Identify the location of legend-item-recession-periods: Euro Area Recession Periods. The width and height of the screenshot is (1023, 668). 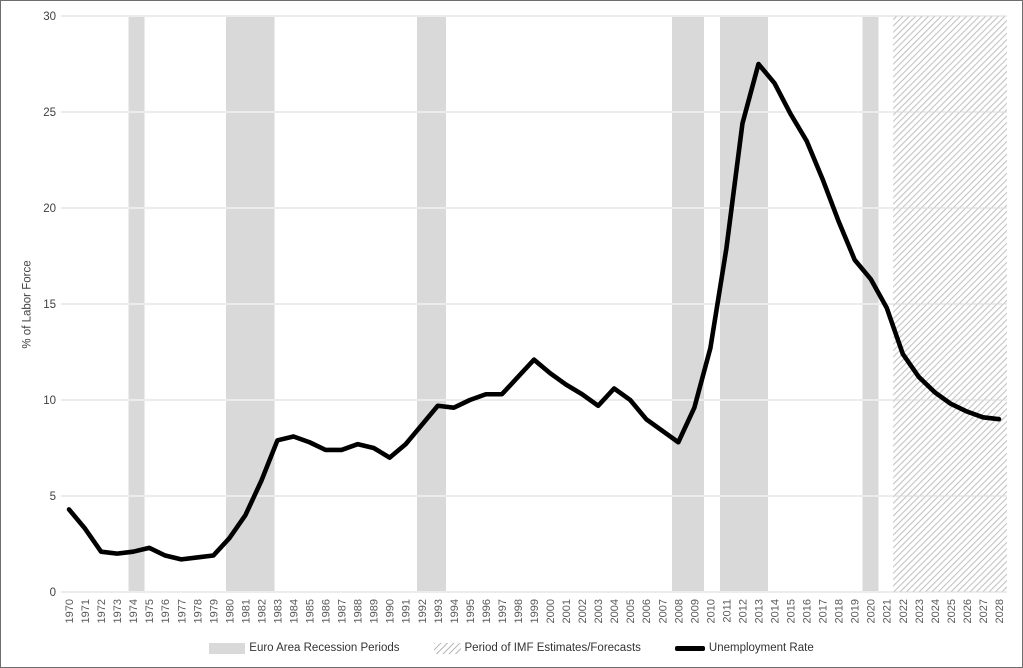
(304, 648).